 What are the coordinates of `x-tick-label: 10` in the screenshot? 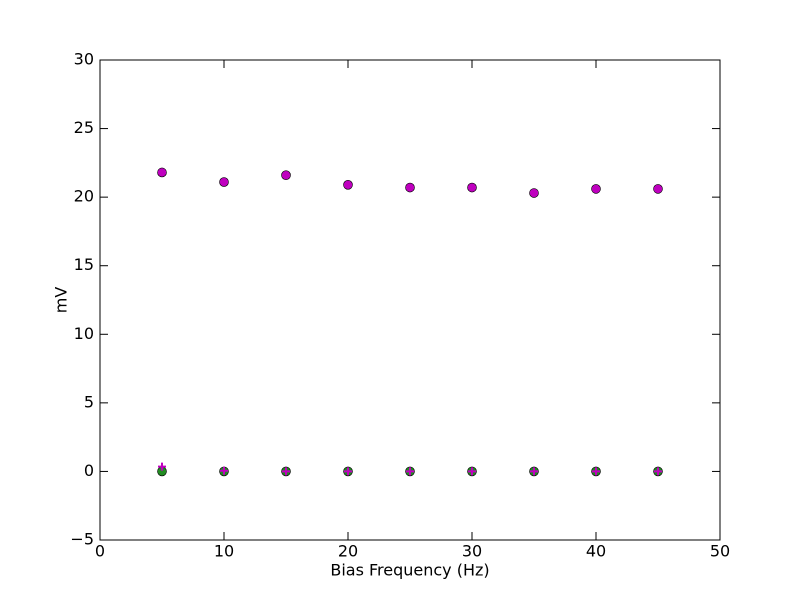 It's located at (224, 551).